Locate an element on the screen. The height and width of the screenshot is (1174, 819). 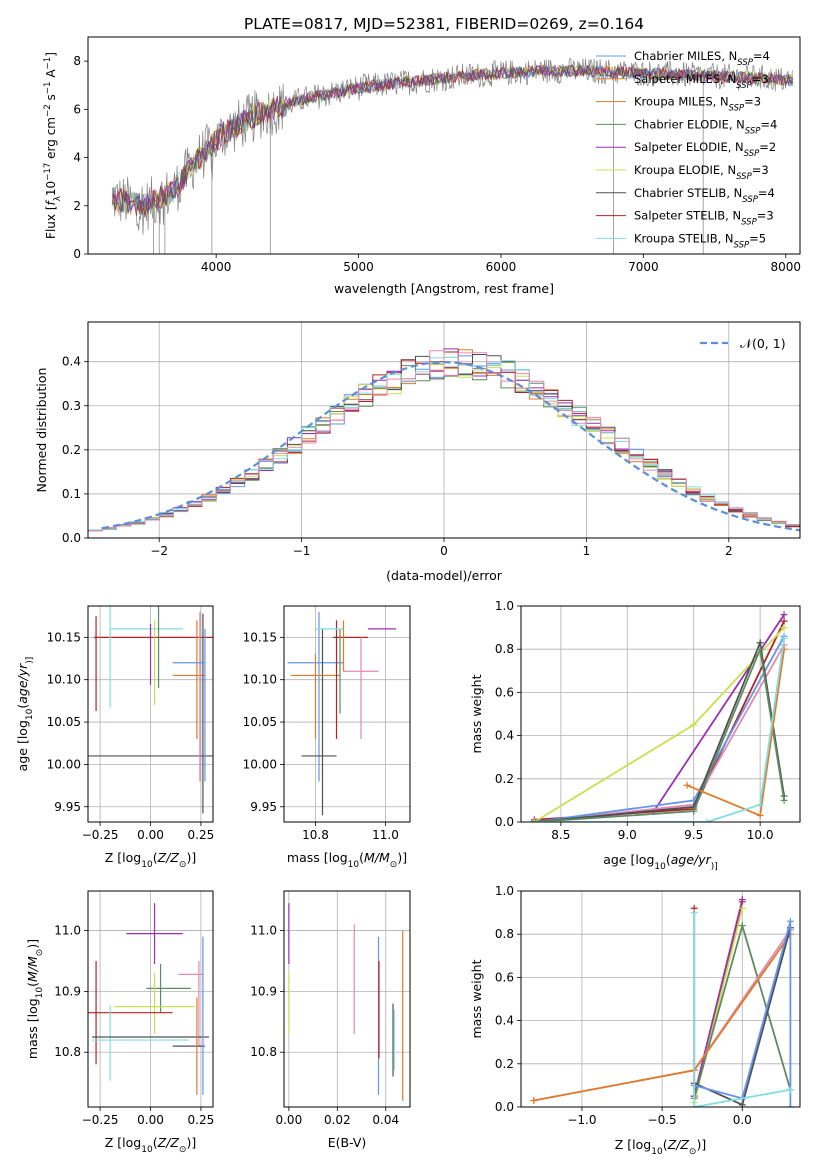
y-tick-label: 9.95 is located at coordinates (263, 807).